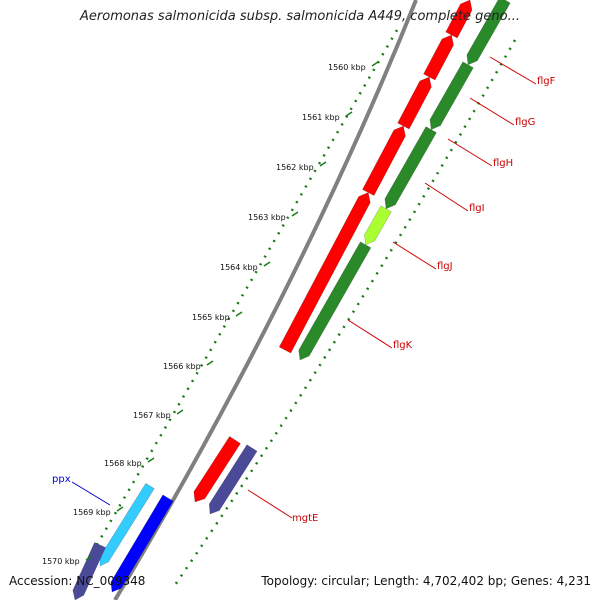  Describe the element at coordinates (525, 122) in the screenshot. I see `gene-name: flgG` at that location.